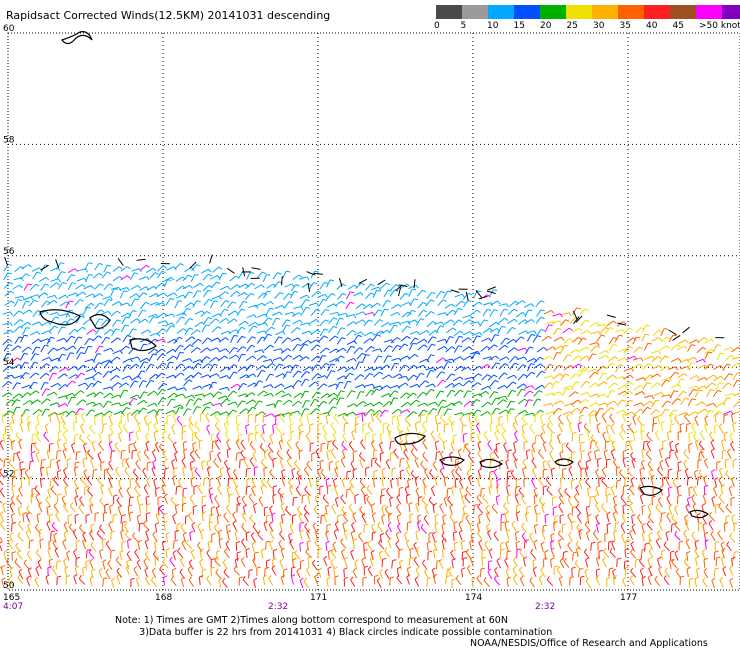  Describe the element at coordinates (501, 12) in the screenshot. I see `color-swatch` at that location.